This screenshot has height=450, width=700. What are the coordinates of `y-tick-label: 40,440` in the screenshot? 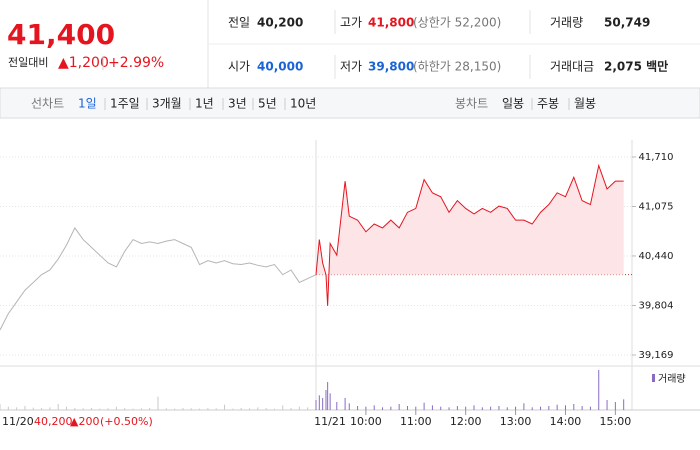 It's located at (656, 256).